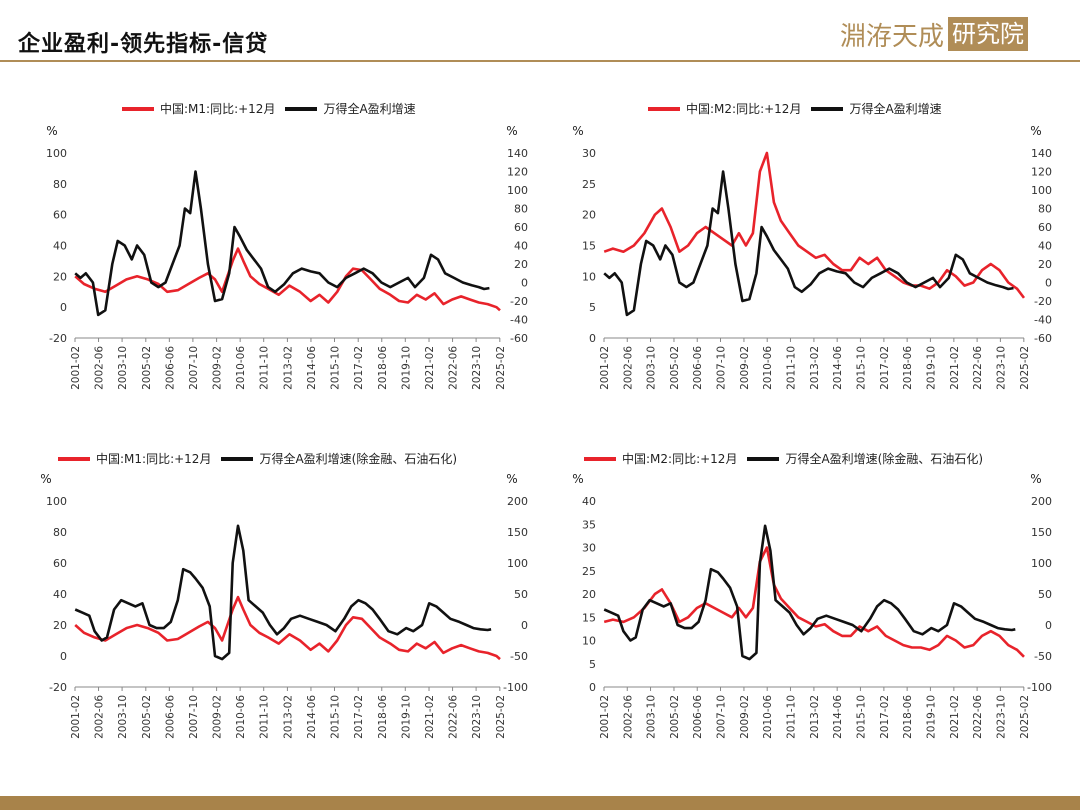 The height and width of the screenshot is (810, 1080). I want to click on legend-label: 中国:M2:同比:+12月, so click(744, 109).